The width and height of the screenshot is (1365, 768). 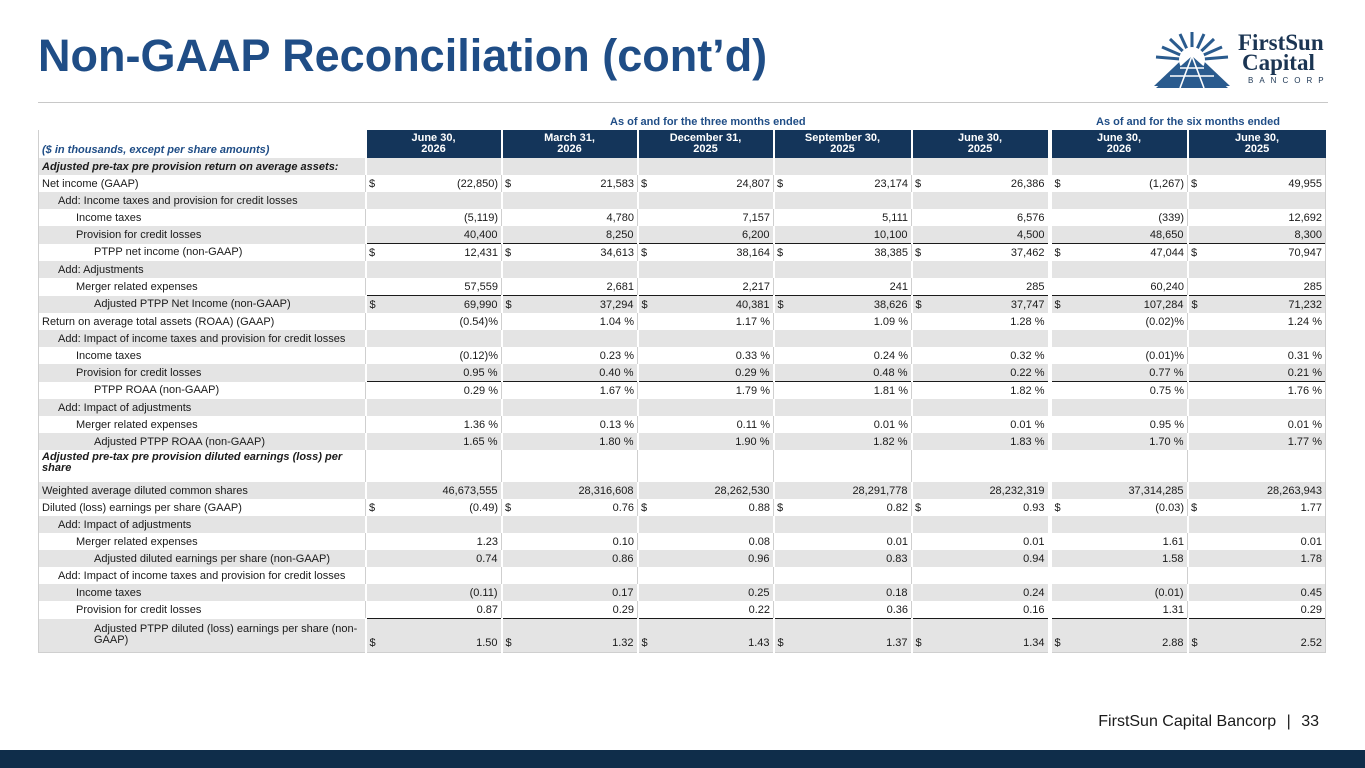 I want to click on cell-value: 1.31, so click(x=1173, y=609).